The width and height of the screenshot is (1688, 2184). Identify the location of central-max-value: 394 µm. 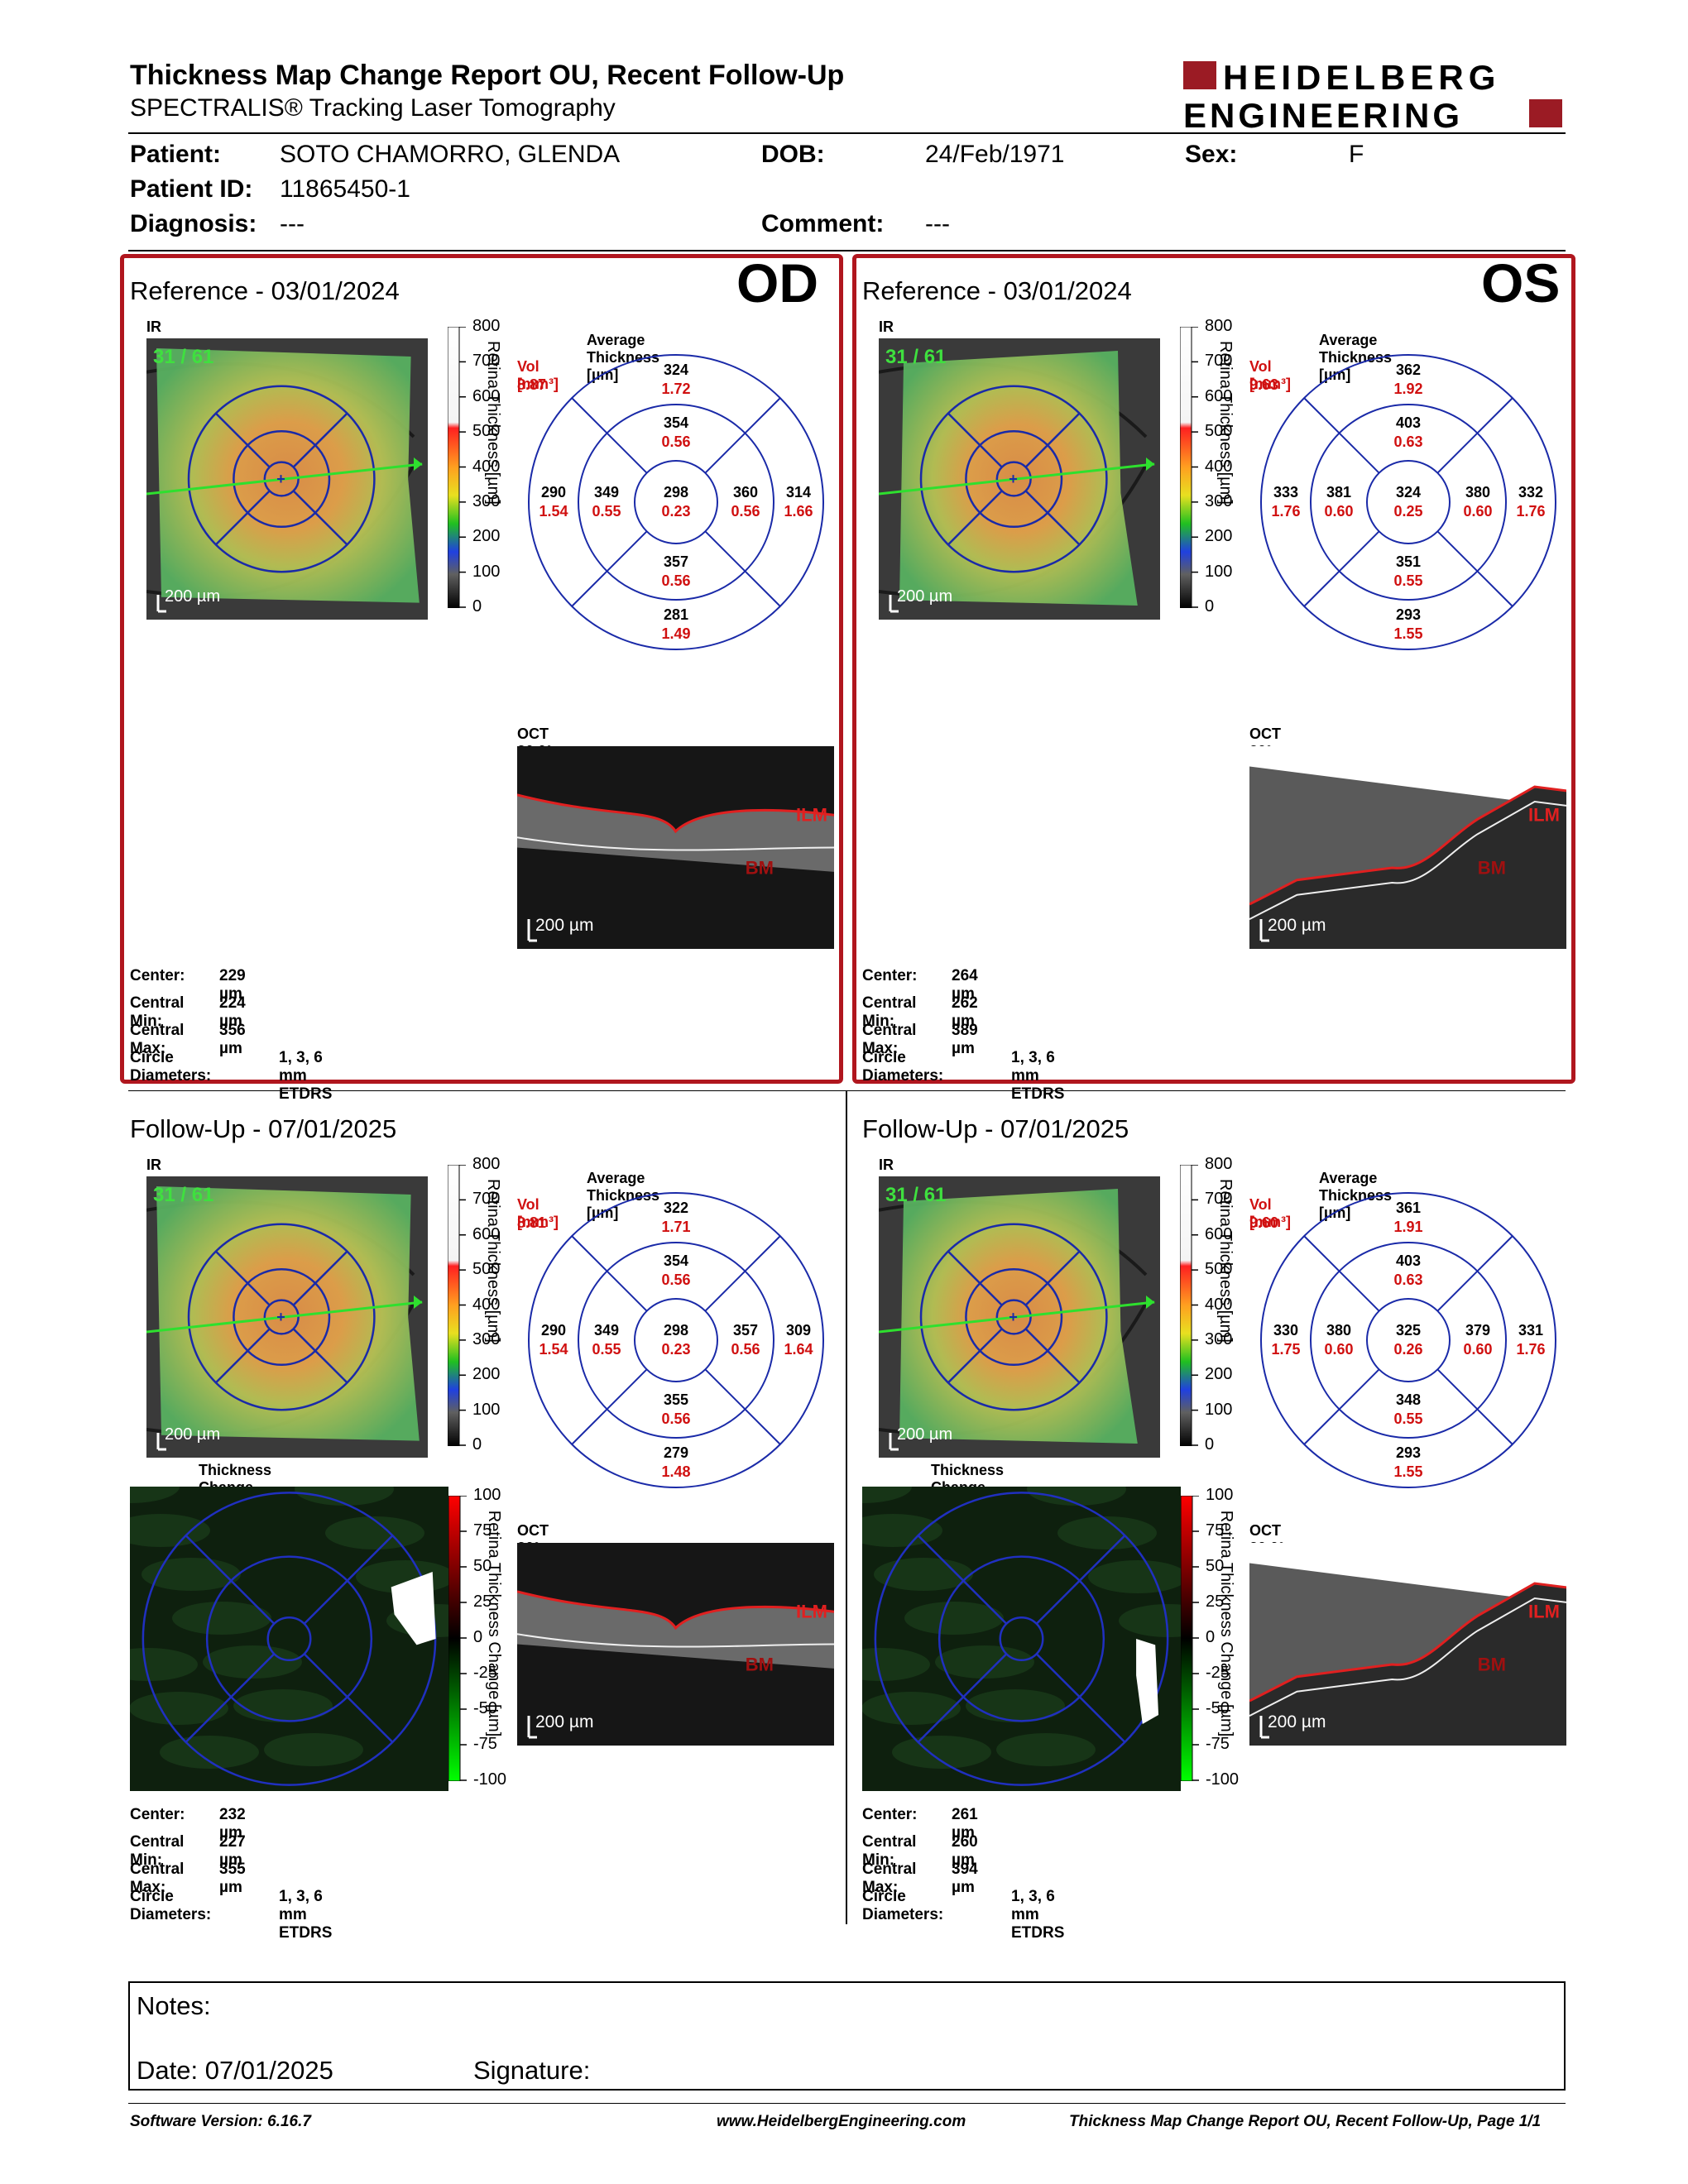
(965, 1878).